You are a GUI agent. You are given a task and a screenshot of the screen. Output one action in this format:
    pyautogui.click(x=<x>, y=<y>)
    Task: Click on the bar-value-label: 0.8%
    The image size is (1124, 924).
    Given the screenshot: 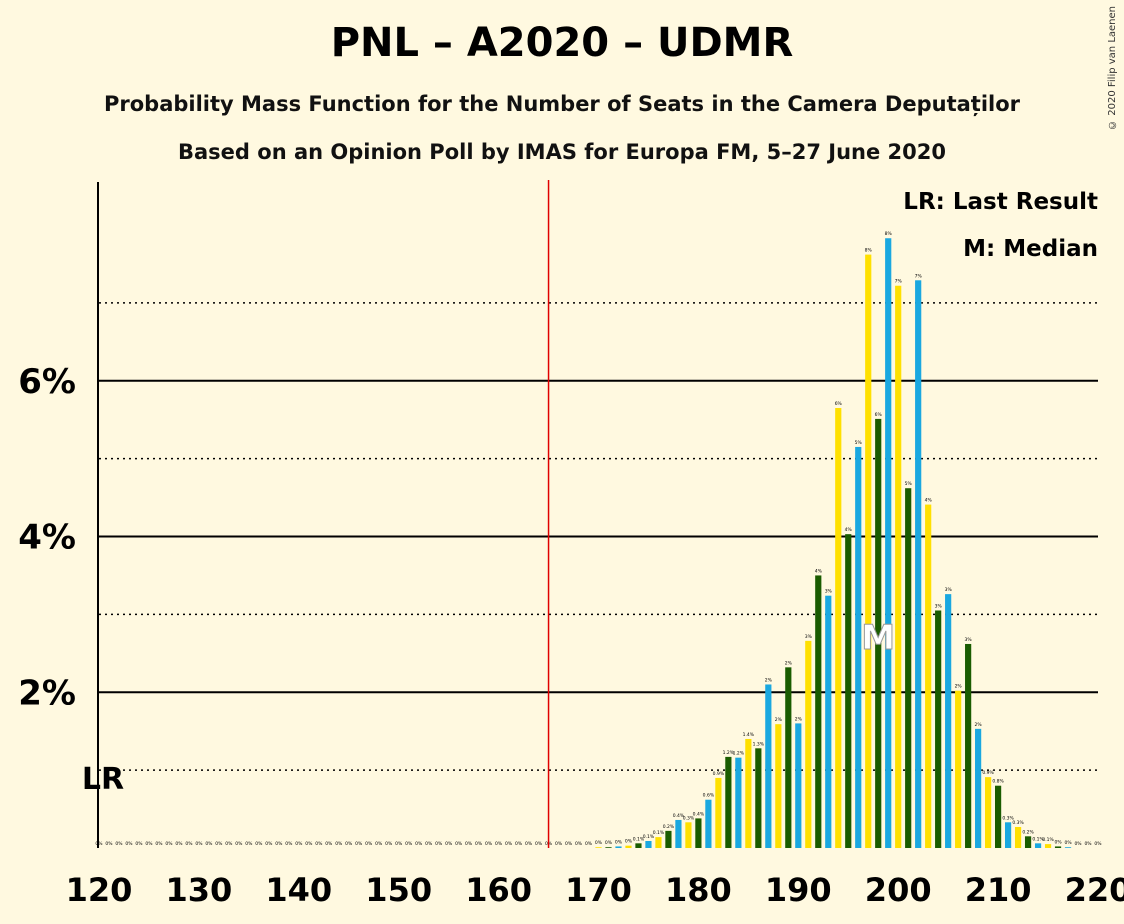 What is the action you would take?
    pyautogui.click(x=998, y=782)
    